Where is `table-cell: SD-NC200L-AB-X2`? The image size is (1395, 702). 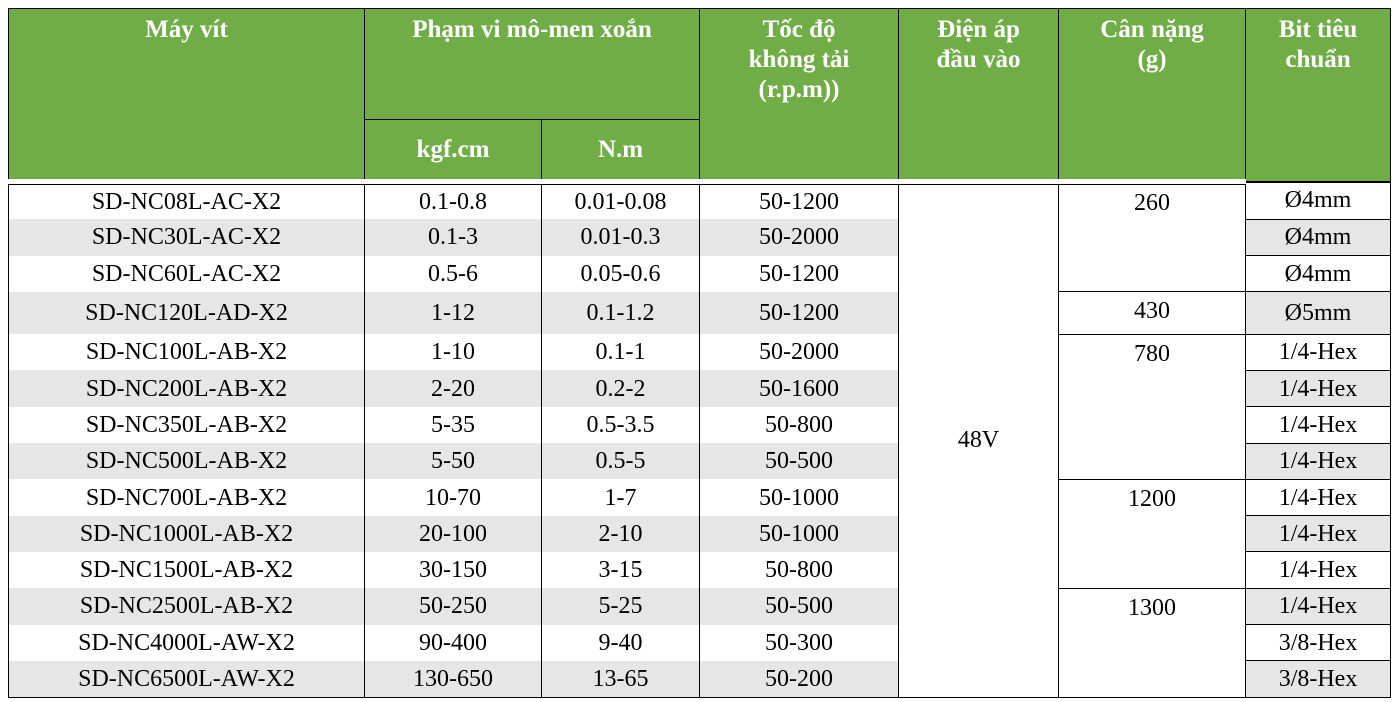 table-cell: SD-NC200L-AB-X2 is located at coordinates (186, 388).